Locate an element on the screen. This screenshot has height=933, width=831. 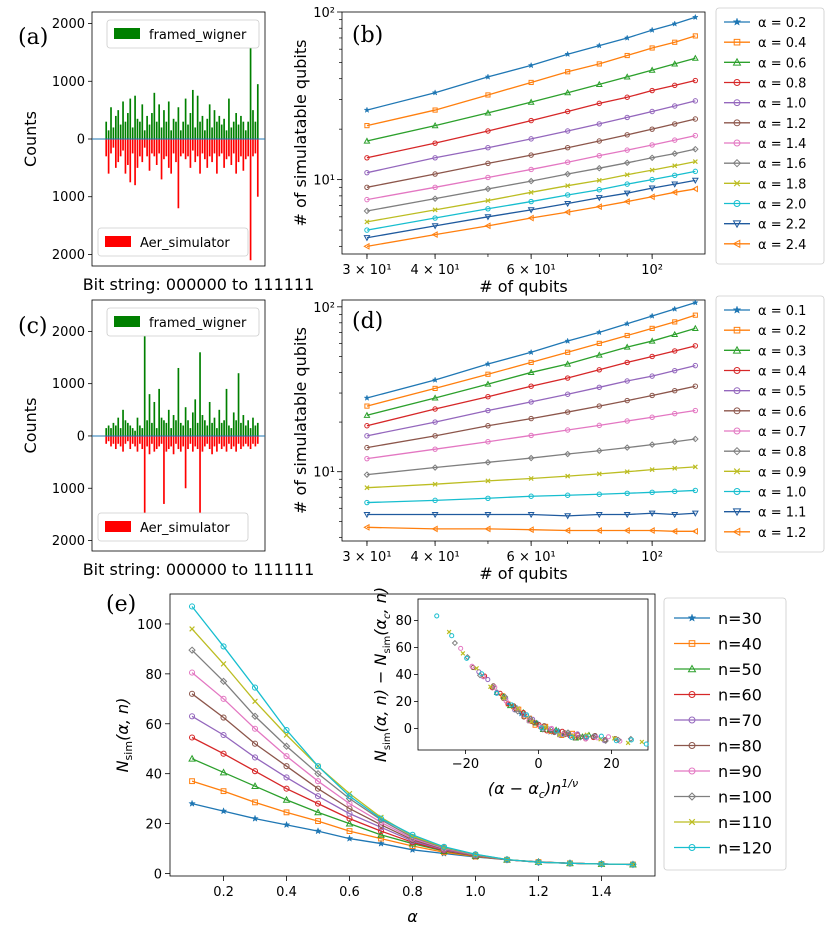
y-label-sub: sim is located at coordinates (128, 751).